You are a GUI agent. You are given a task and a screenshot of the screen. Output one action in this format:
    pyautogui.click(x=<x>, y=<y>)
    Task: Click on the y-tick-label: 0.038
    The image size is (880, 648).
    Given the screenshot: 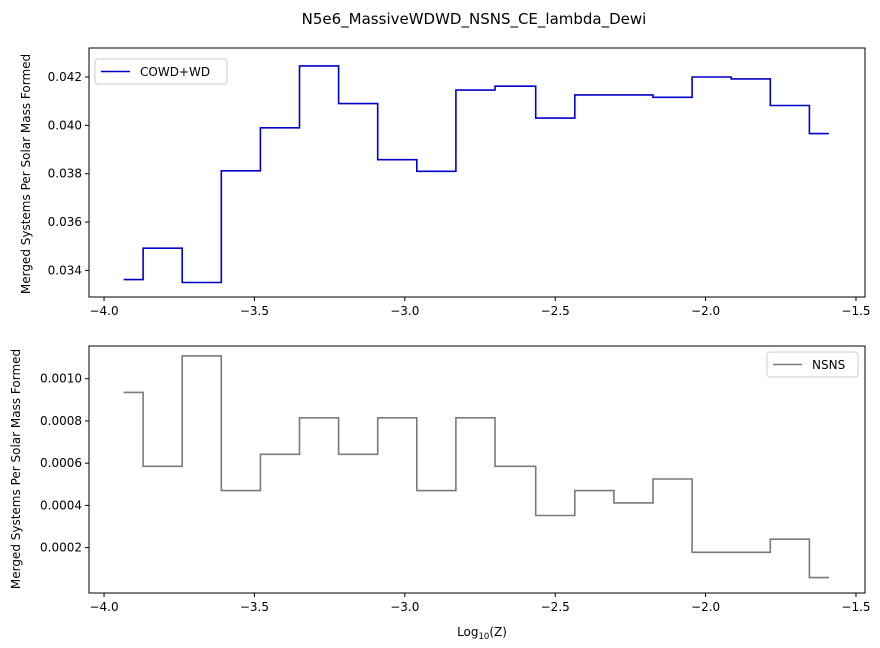 What is the action you would take?
    pyautogui.click(x=65, y=174)
    